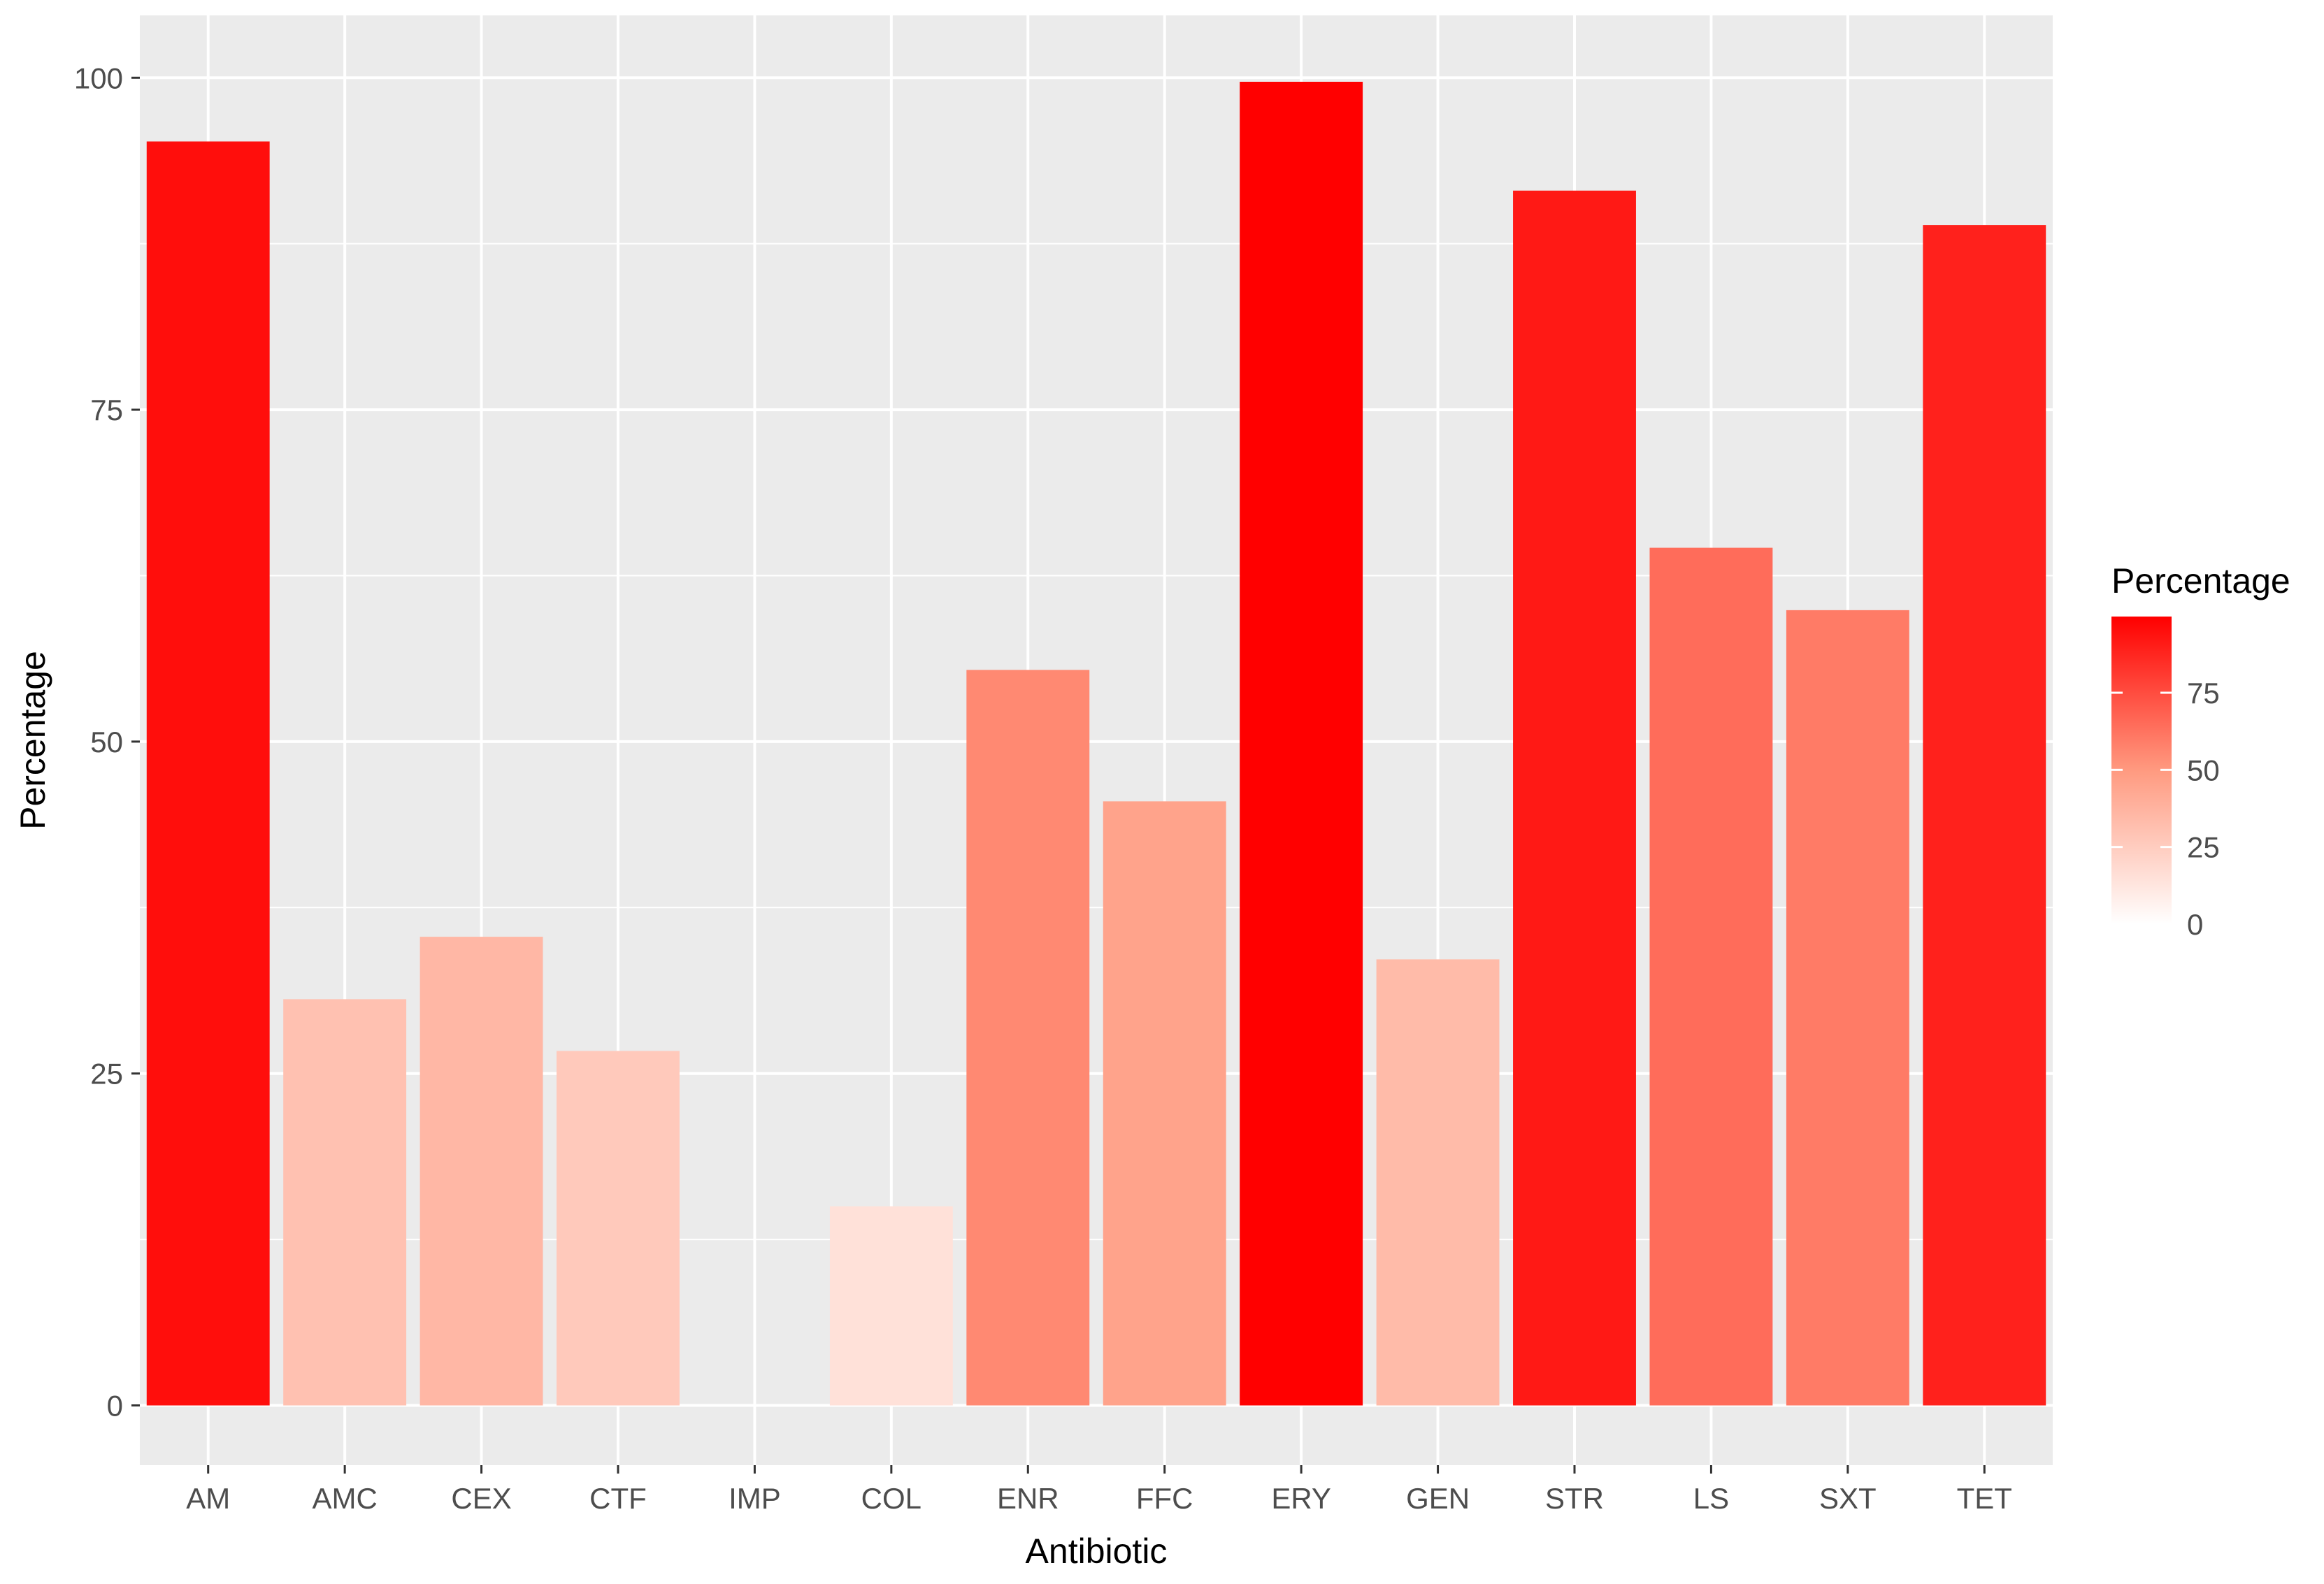 The width and height of the screenshot is (2324, 1584). I want to click on bar-enr, so click(1028, 1038).